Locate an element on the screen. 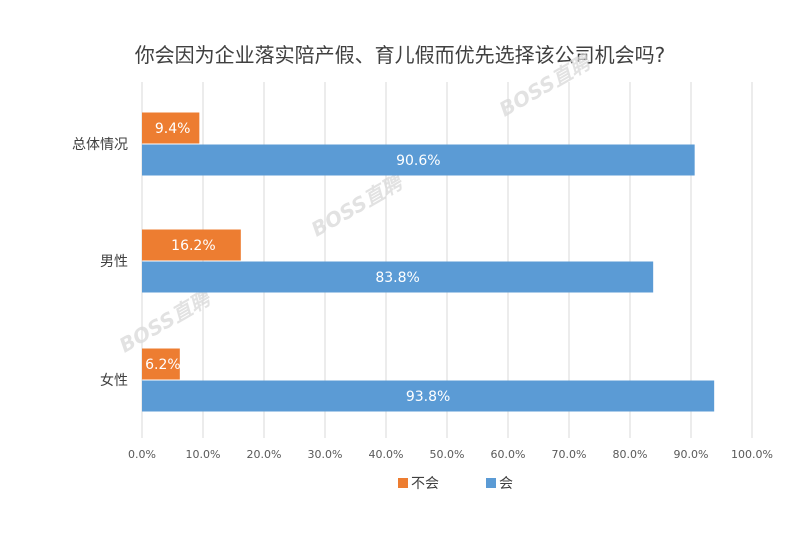 The width and height of the screenshot is (800, 534). data-label: 93.8% is located at coordinates (428, 397).